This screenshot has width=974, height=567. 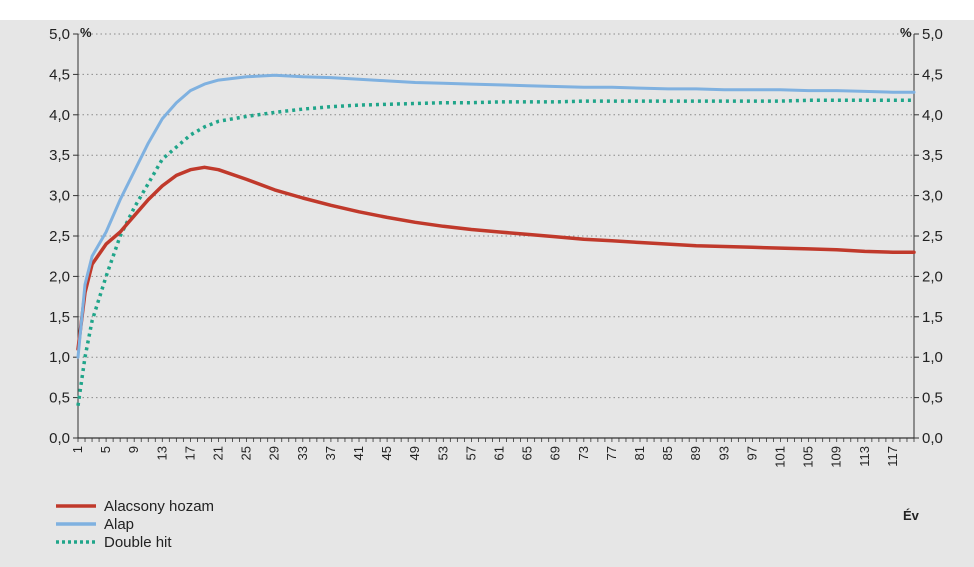 I want to click on x-tick-label: 13, so click(x=161, y=453).